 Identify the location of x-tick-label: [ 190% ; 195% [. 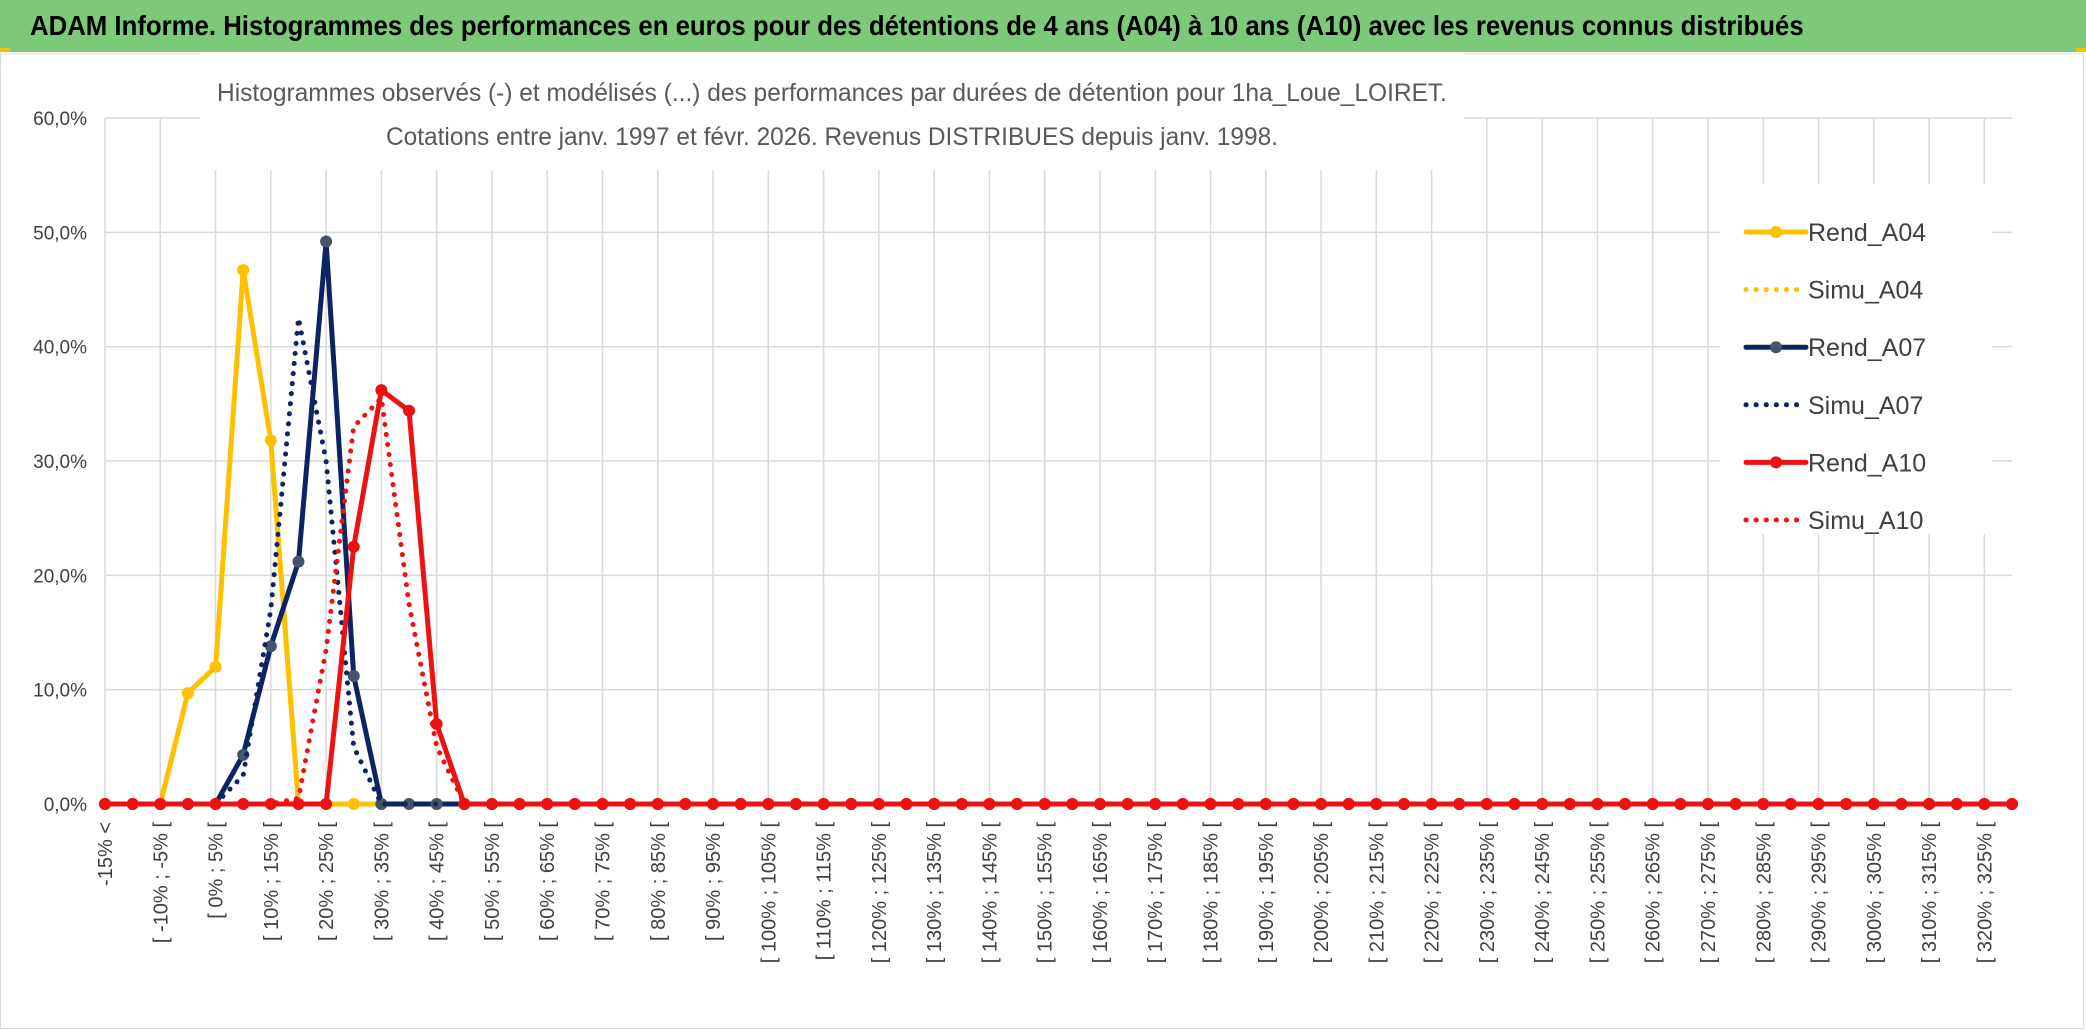
(1267, 893).